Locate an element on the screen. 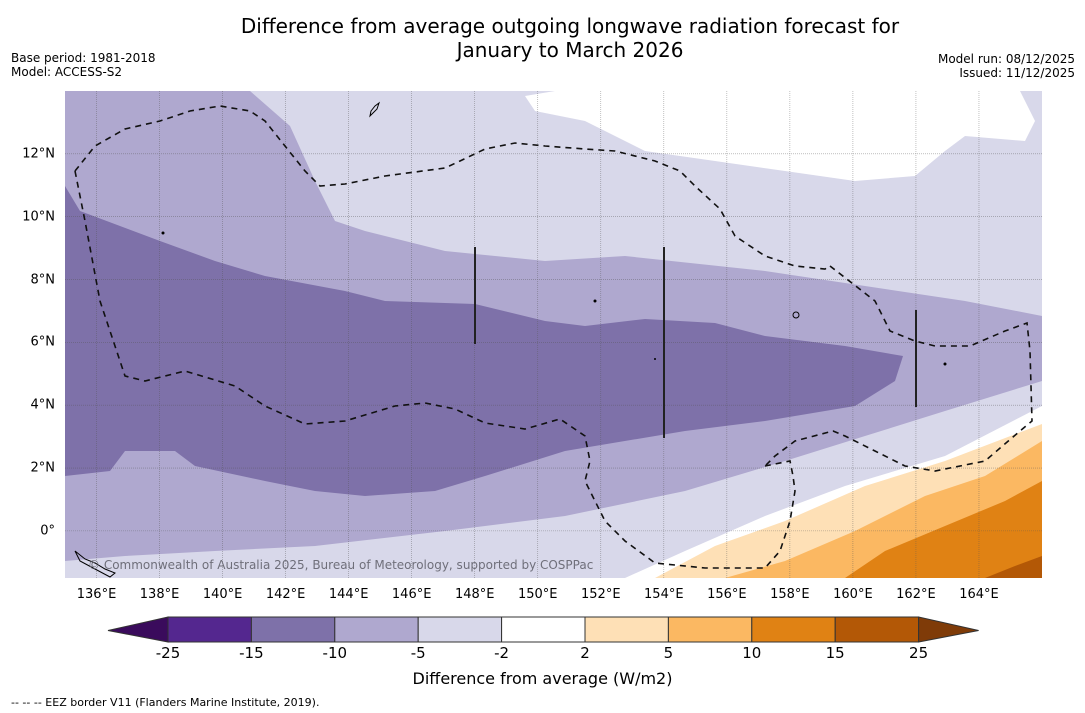  x-tick-label: 158°E is located at coordinates (790, 594).